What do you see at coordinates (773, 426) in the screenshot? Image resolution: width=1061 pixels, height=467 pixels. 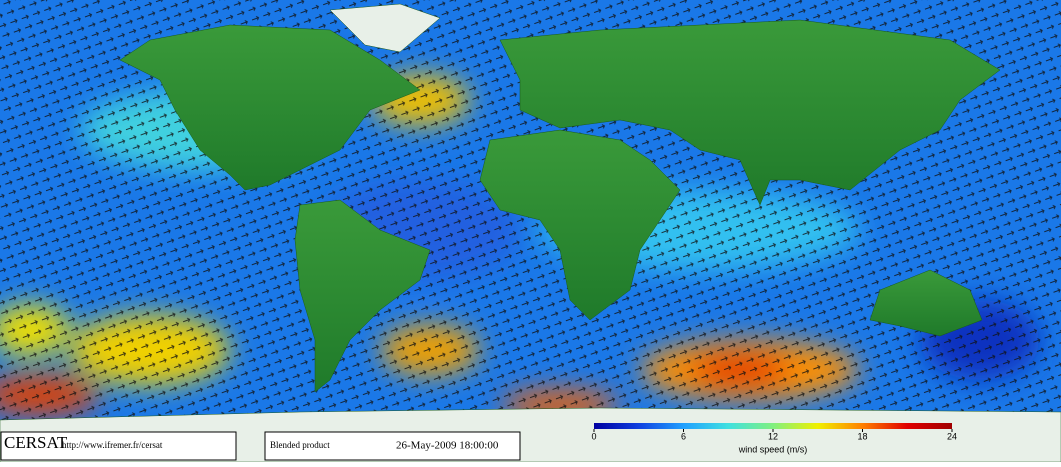 I see `colorbar-gradient` at bounding box center [773, 426].